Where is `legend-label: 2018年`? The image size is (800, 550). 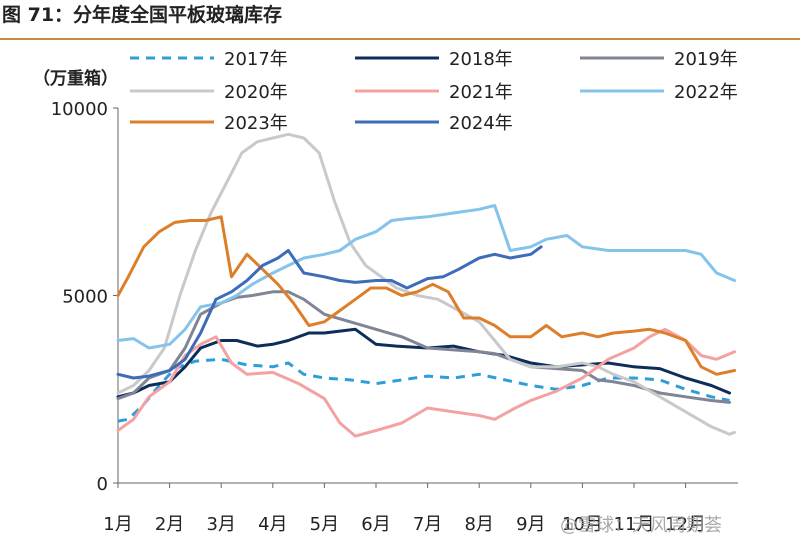 legend-label: 2018年 is located at coordinates (481, 59).